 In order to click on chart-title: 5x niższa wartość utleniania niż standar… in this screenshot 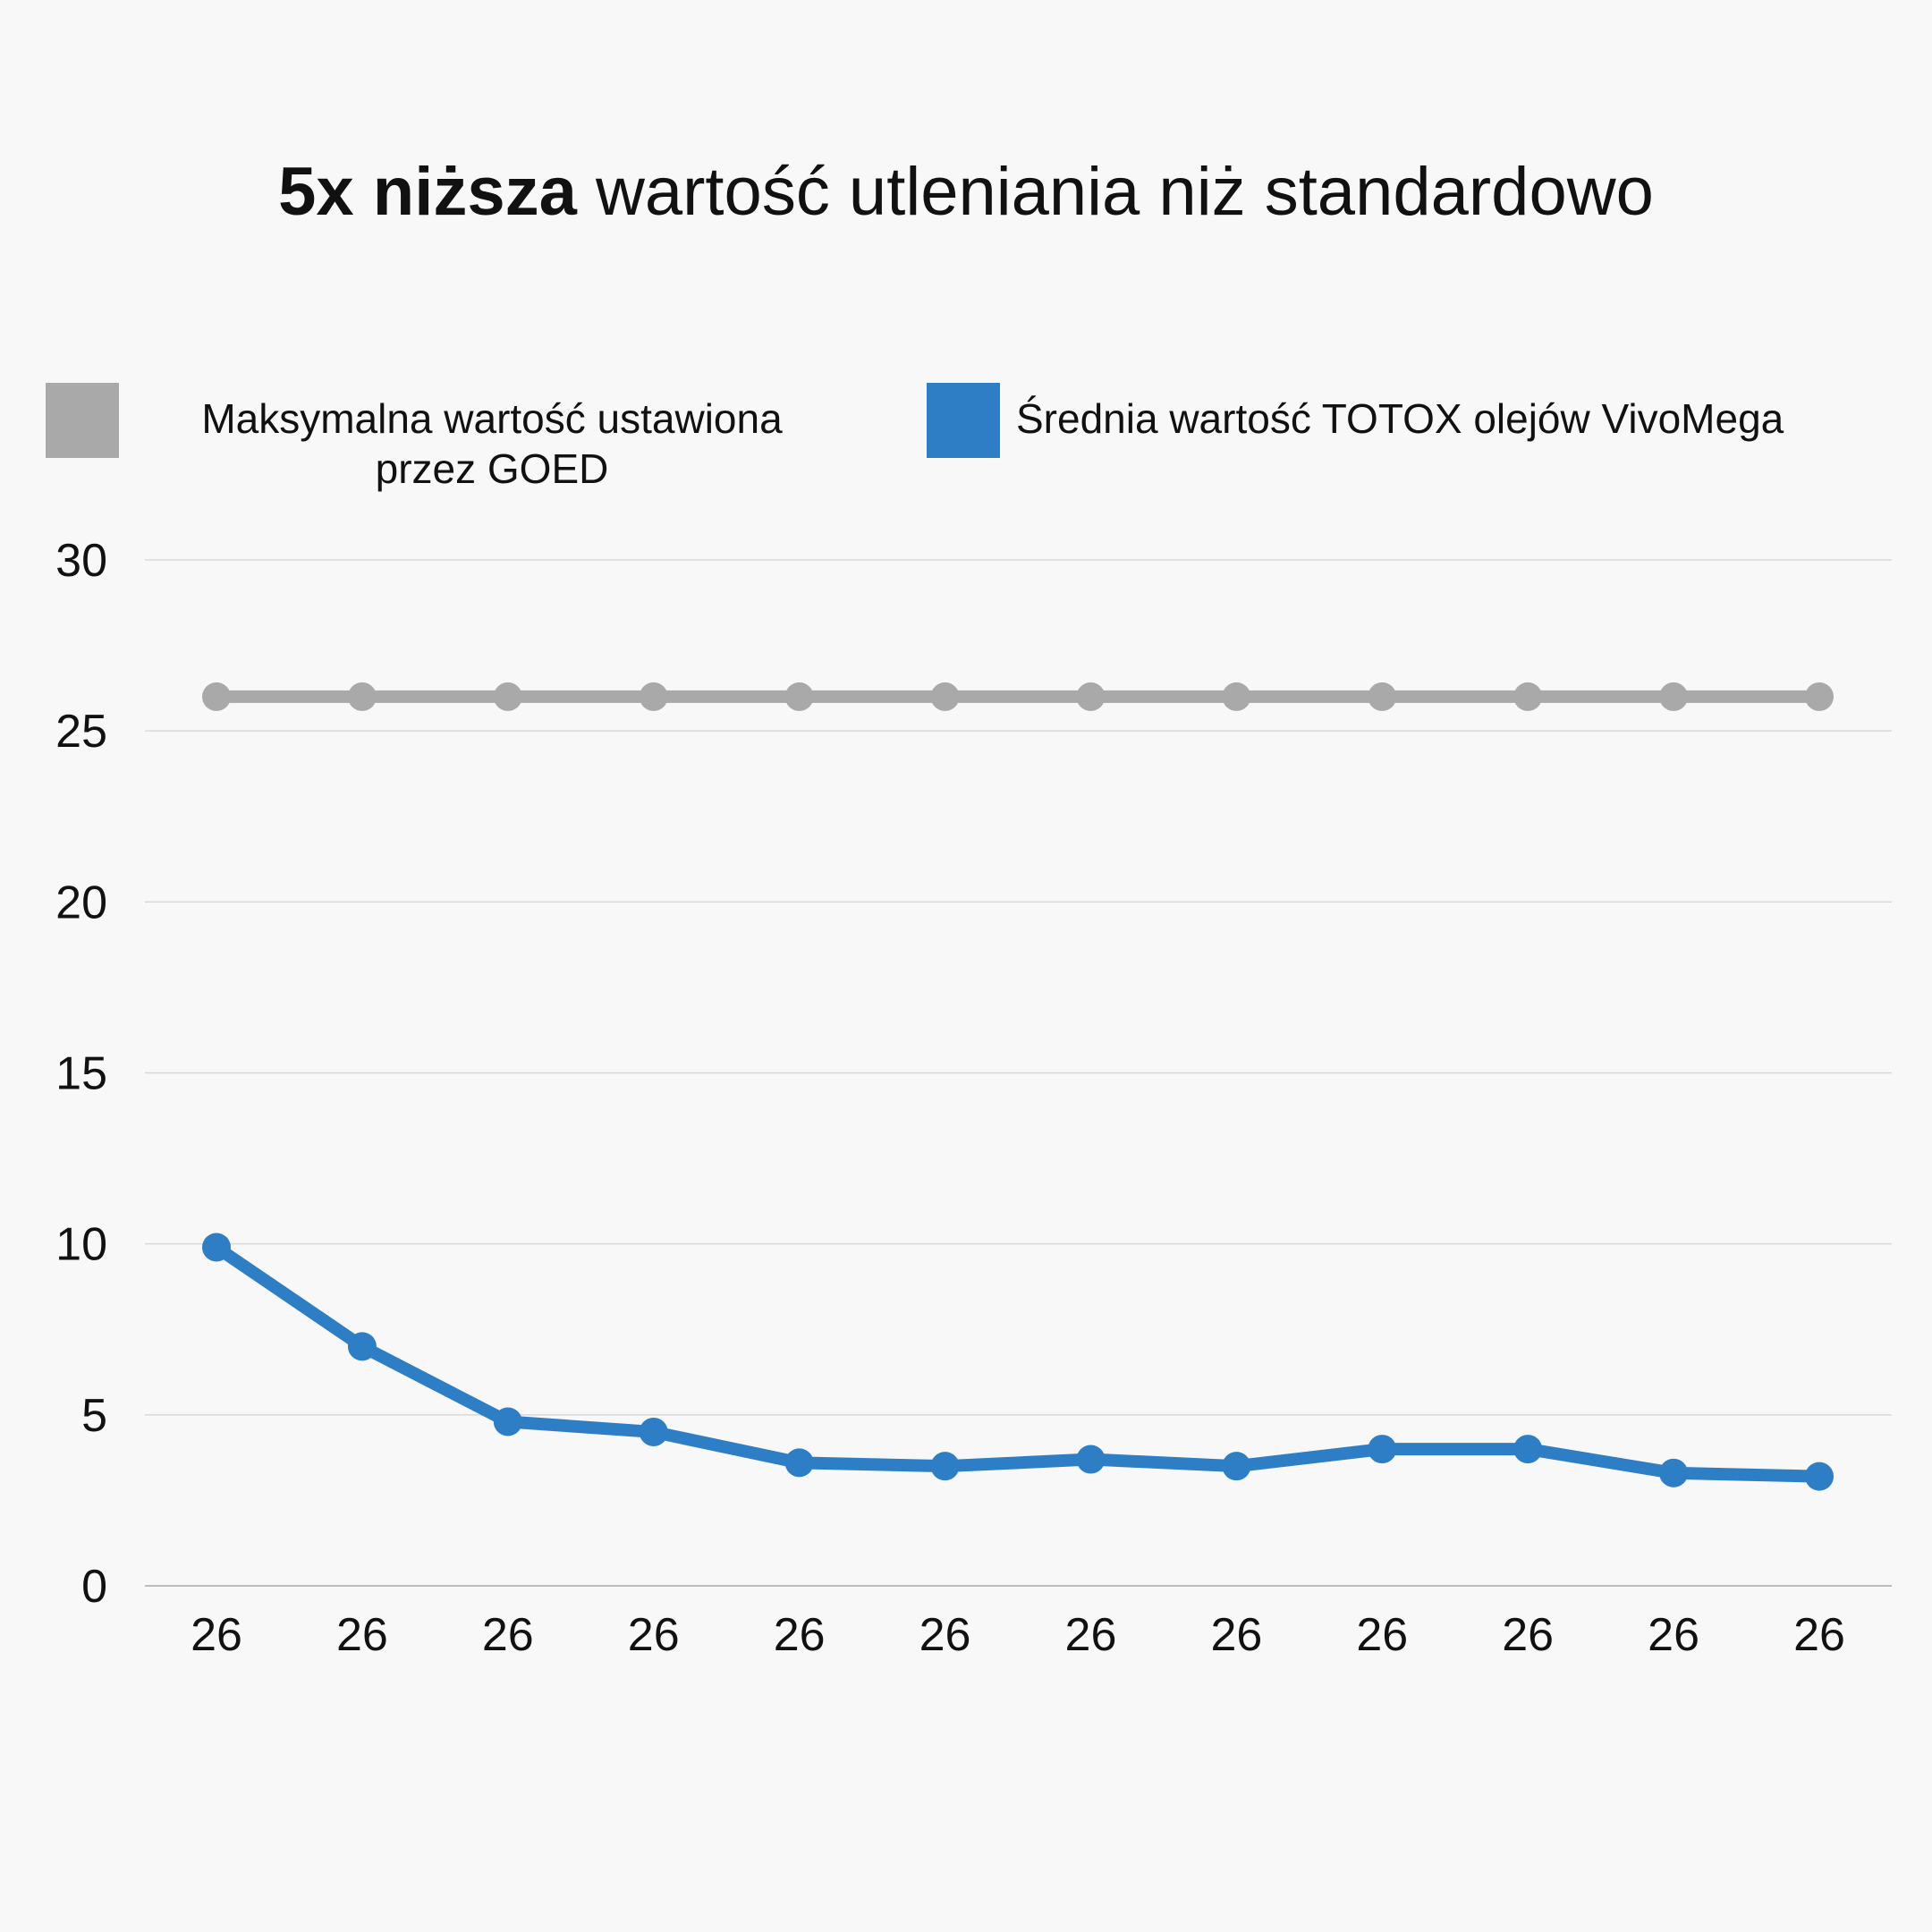, I will do `click(966, 192)`.